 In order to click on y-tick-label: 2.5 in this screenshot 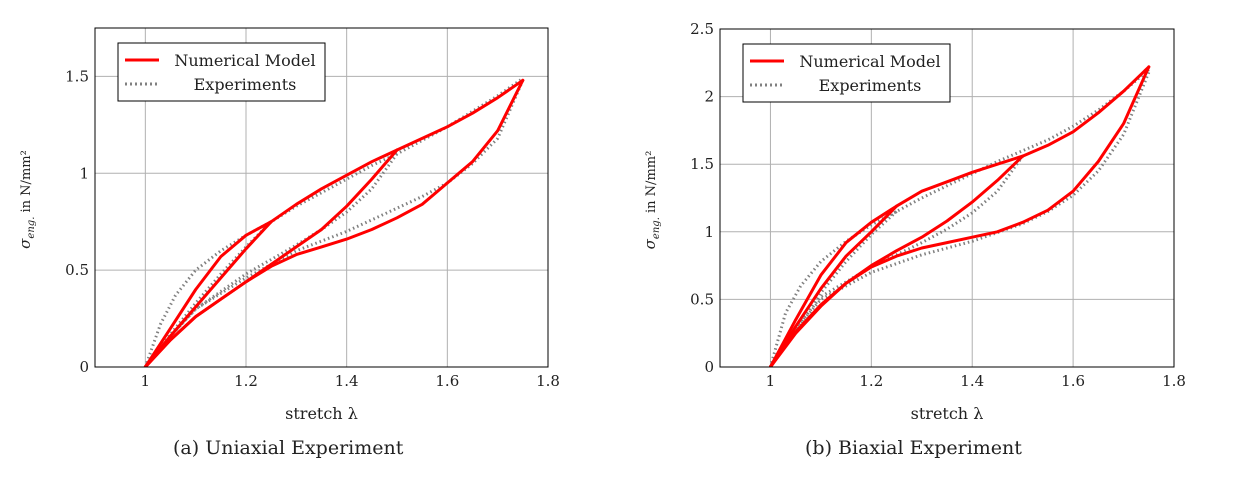, I will do `click(702, 29)`.